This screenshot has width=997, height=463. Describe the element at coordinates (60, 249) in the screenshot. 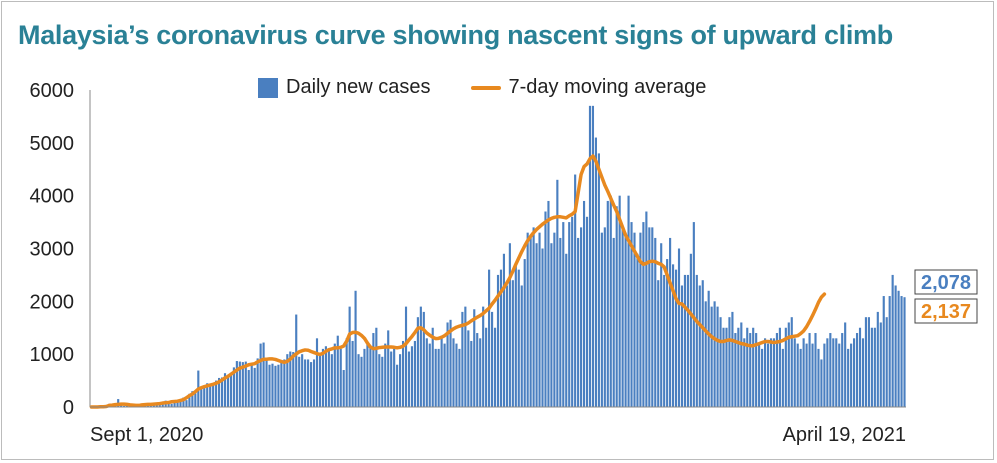

I see `y-axis: 0 1000 2000 3000 4000 5000 6000` at that location.